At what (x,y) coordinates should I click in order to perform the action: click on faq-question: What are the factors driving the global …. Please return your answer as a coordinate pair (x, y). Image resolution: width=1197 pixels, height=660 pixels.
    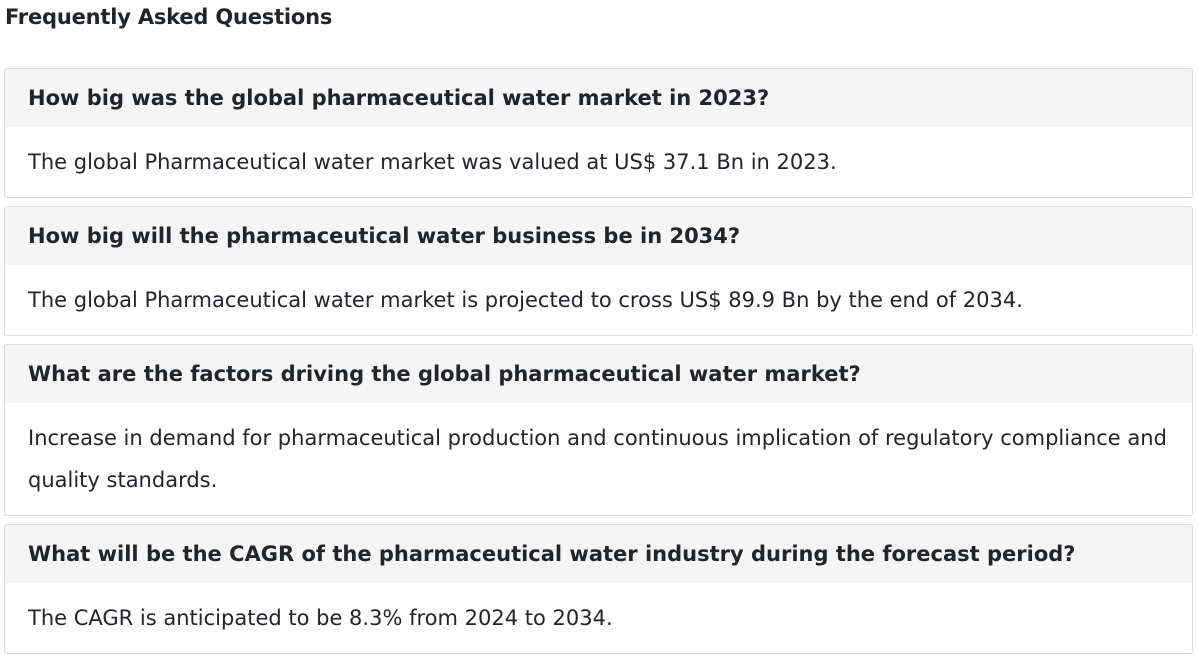
    Looking at the image, I should click on (598, 374).